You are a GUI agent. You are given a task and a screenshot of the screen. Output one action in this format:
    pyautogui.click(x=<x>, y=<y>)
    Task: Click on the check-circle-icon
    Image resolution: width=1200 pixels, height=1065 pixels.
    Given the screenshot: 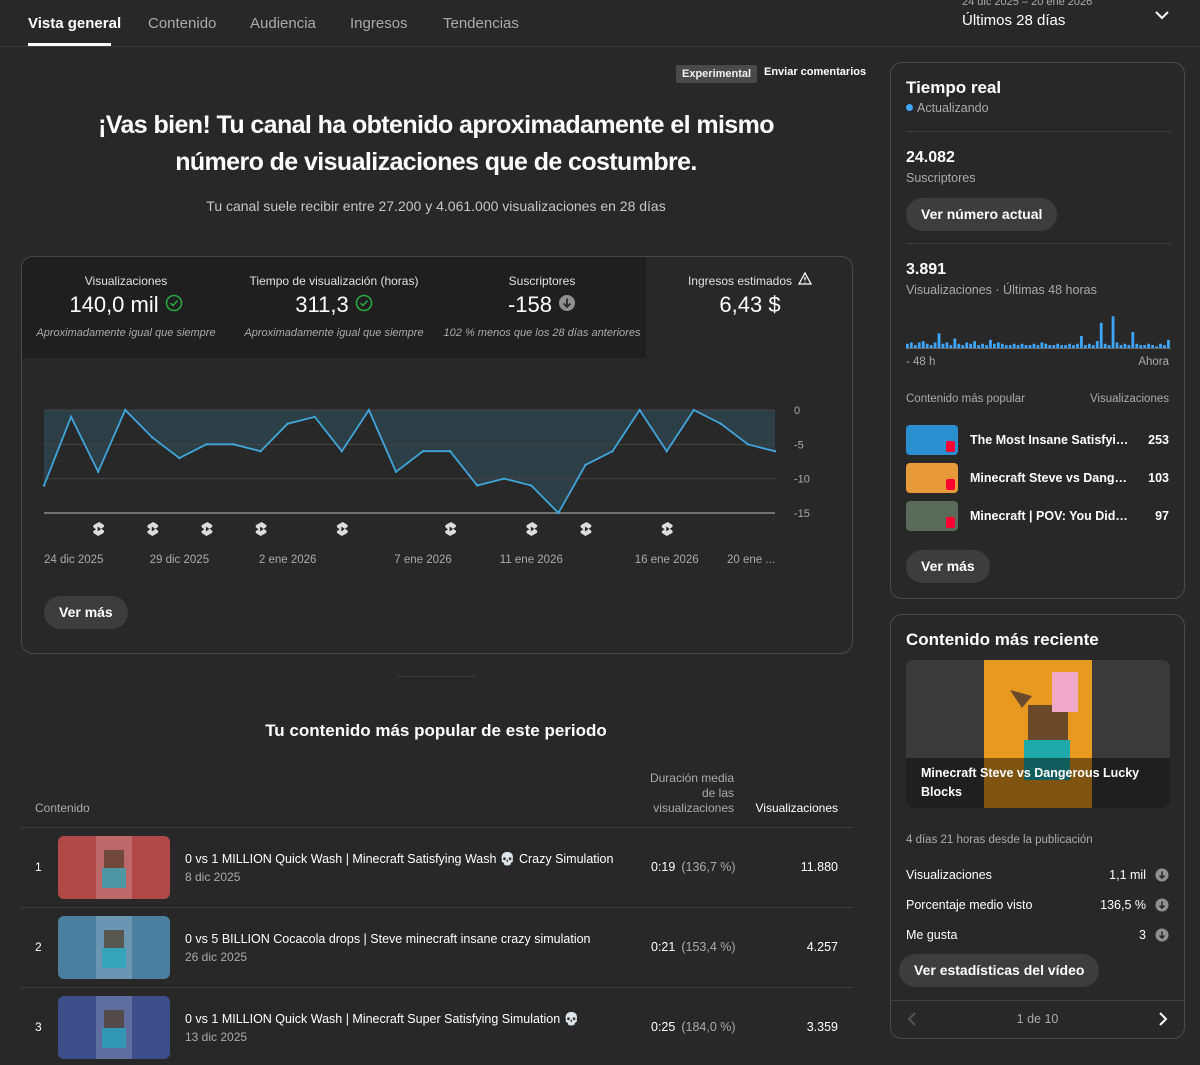 What is the action you would take?
    pyautogui.click(x=364, y=305)
    